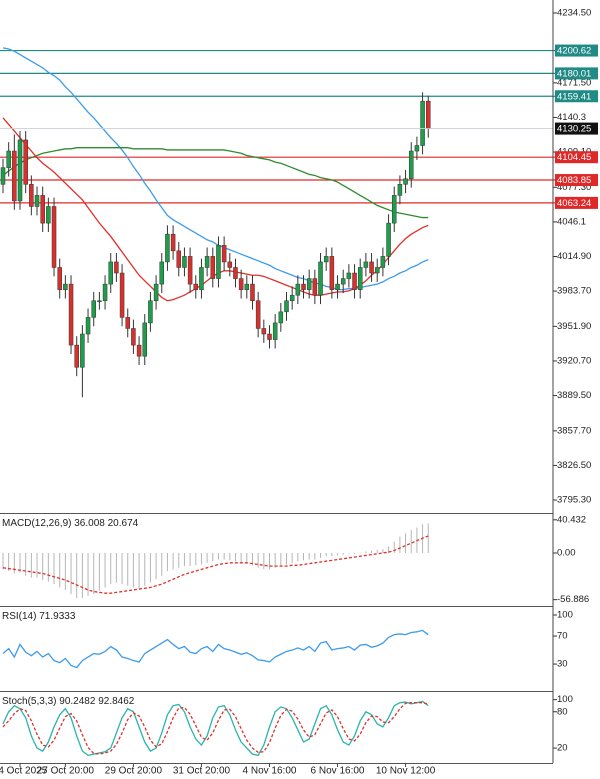 This screenshot has height=779, width=600. I want to click on y-tick-label: 0.00, so click(566, 553).